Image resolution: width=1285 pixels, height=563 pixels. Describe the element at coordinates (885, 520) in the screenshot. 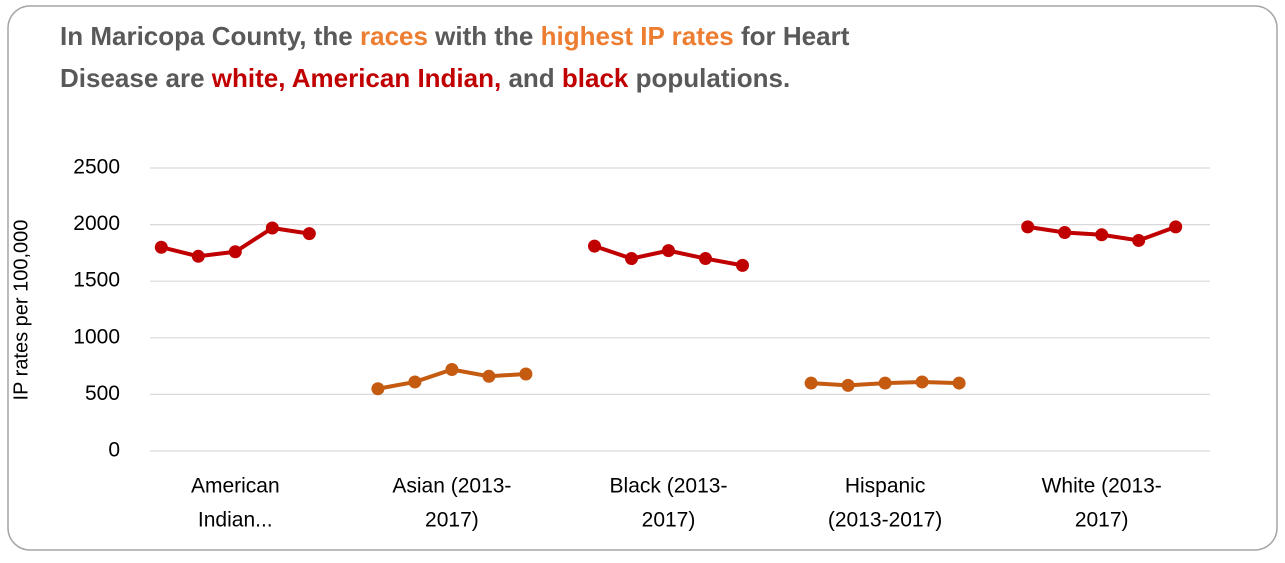

I see `x-tick-label: (2013-2017)` at that location.